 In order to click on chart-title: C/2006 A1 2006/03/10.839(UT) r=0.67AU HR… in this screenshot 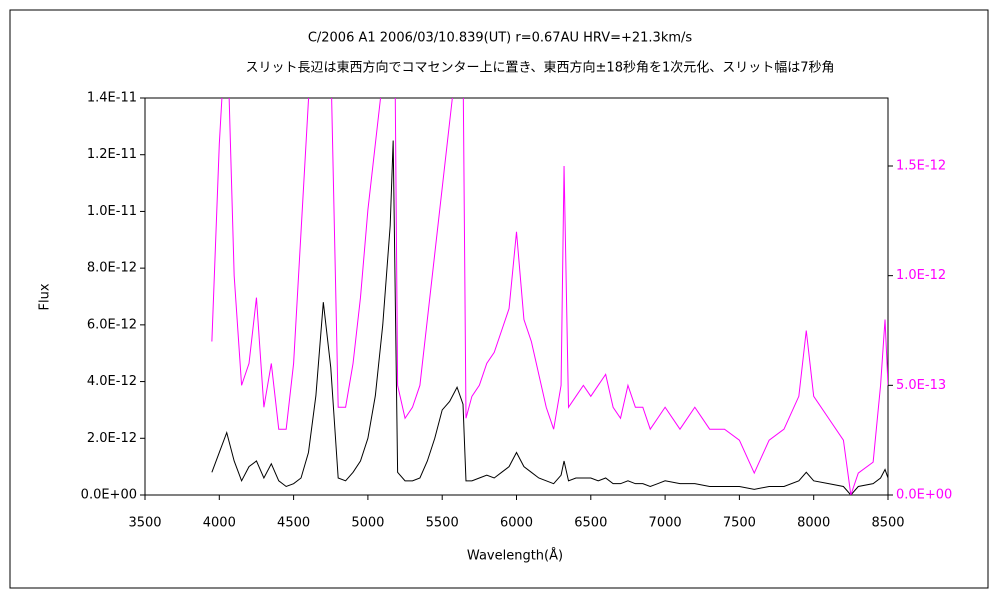, I will do `click(500, 38)`.